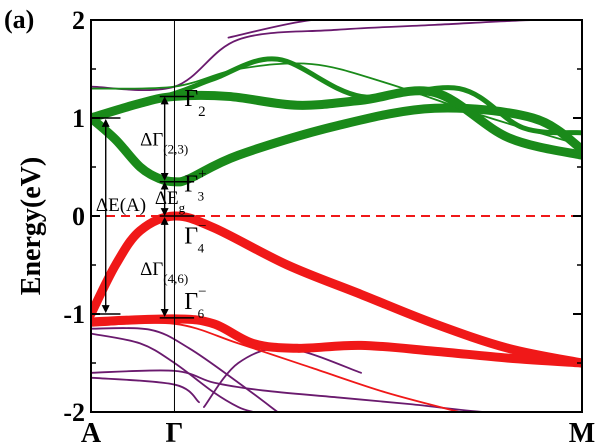 This screenshot has height=446, width=595. Describe the element at coordinates (164, 142) in the screenshot. I see `annotation-4: ΔΓ(2,3)` at that location.